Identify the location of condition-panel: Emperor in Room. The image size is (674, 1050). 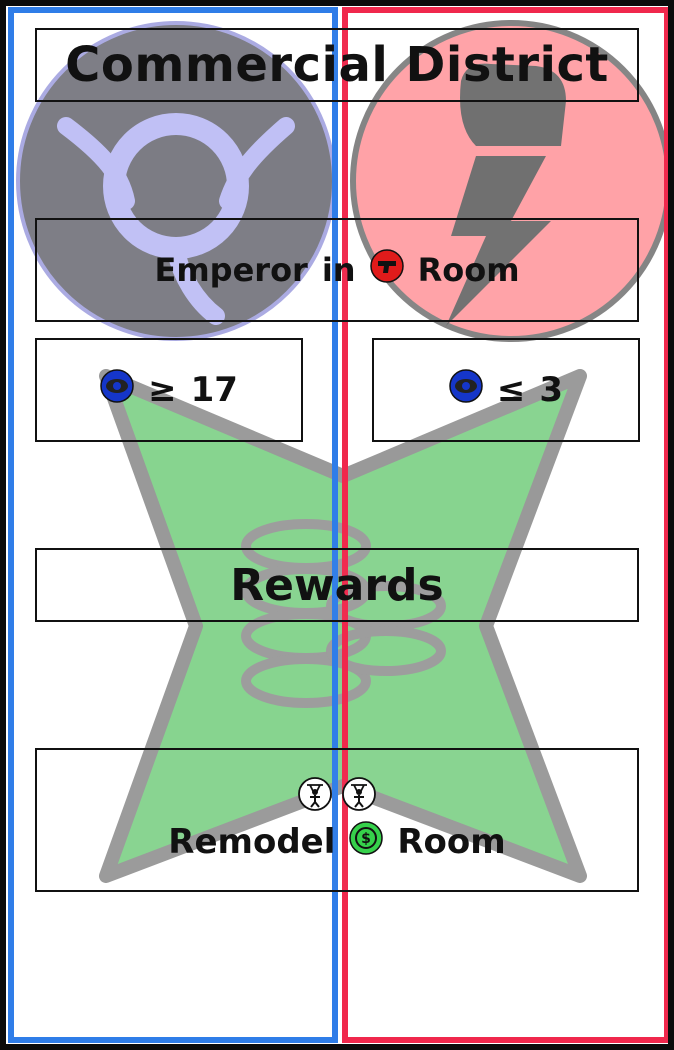
(337, 270).